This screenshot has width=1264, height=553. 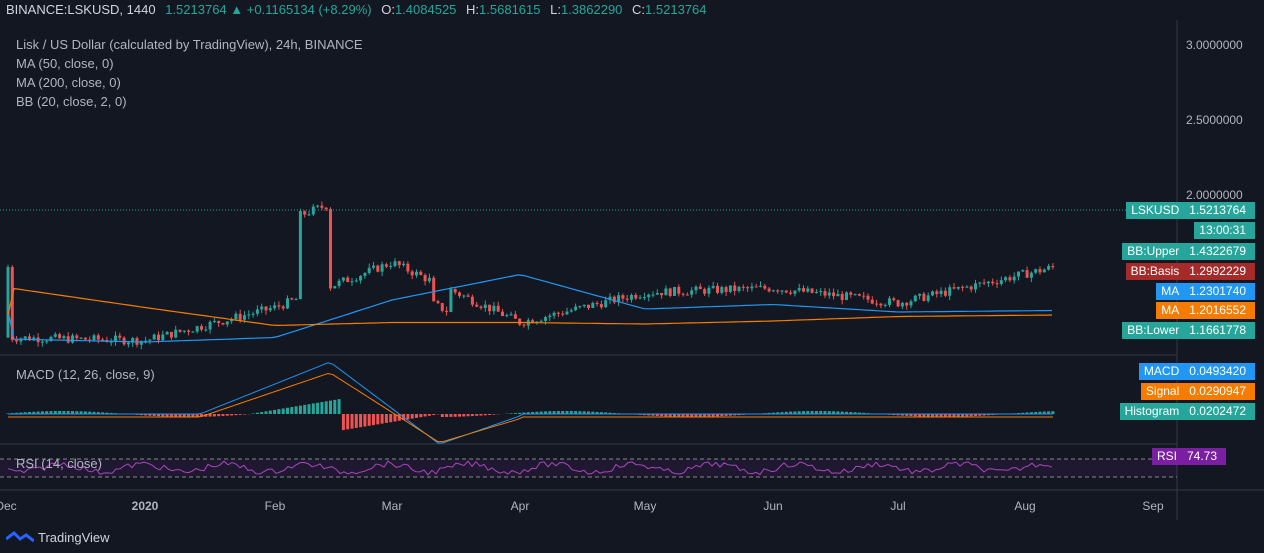 I want to click on ma50-legend: MA (50, close, 0), so click(x=65, y=63).